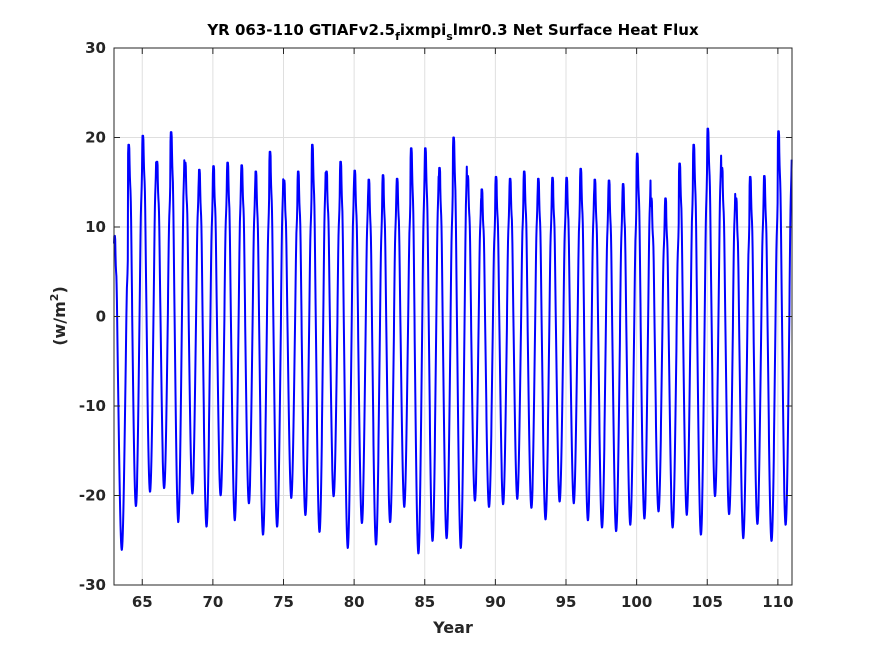  I want to click on y-tick-label: 0, so click(101, 317).